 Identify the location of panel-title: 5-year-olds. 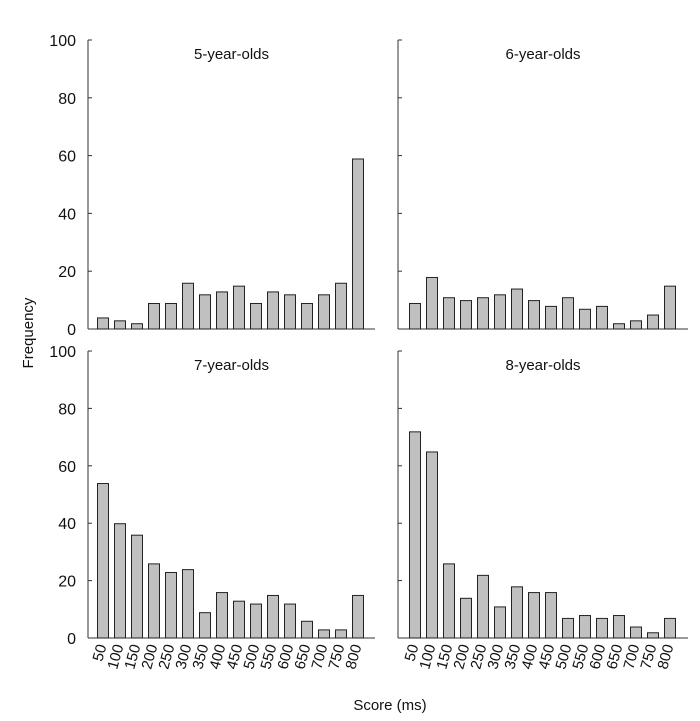
(231, 54).